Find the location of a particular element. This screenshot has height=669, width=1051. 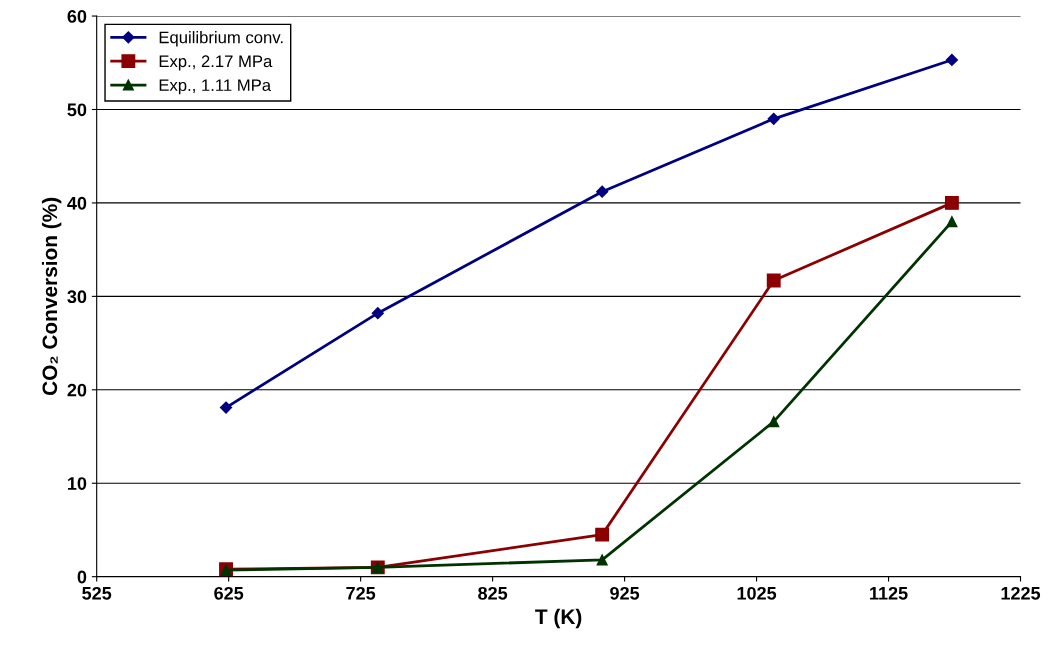

x-tick-label: 725 is located at coordinates (361, 593).